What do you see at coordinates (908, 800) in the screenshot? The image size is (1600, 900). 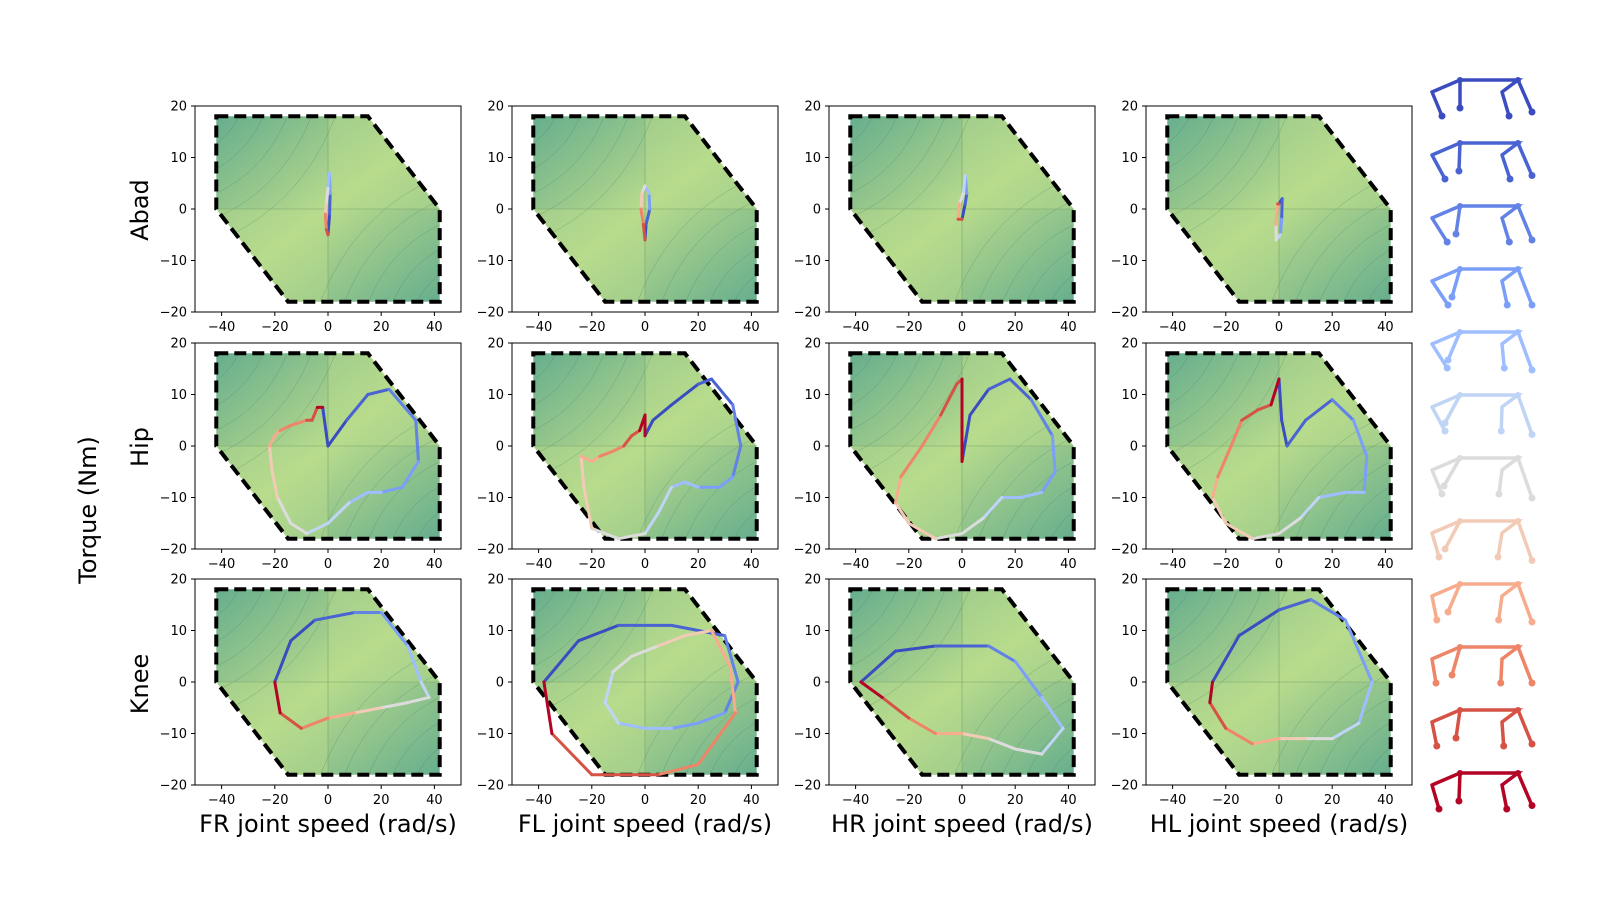 I see `x-tick-label: −20` at bounding box center [908, 800].